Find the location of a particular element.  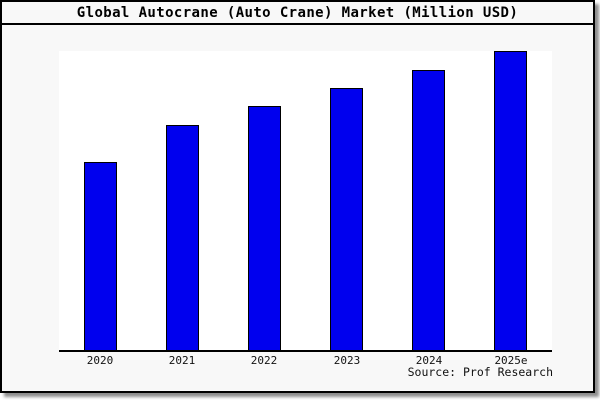

bar-2020 is located at coordinates (100, 256).